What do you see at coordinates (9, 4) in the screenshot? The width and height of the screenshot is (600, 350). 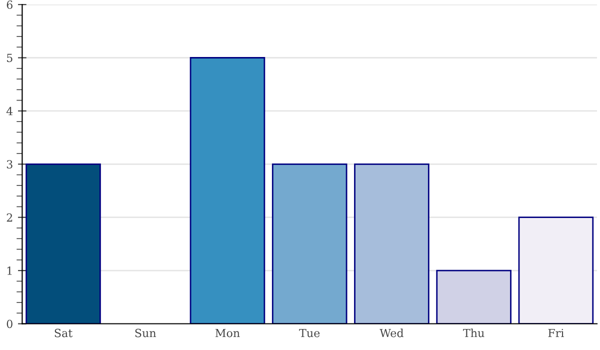 I see `y-tick-label: 6` at bounding box center [9, 4].